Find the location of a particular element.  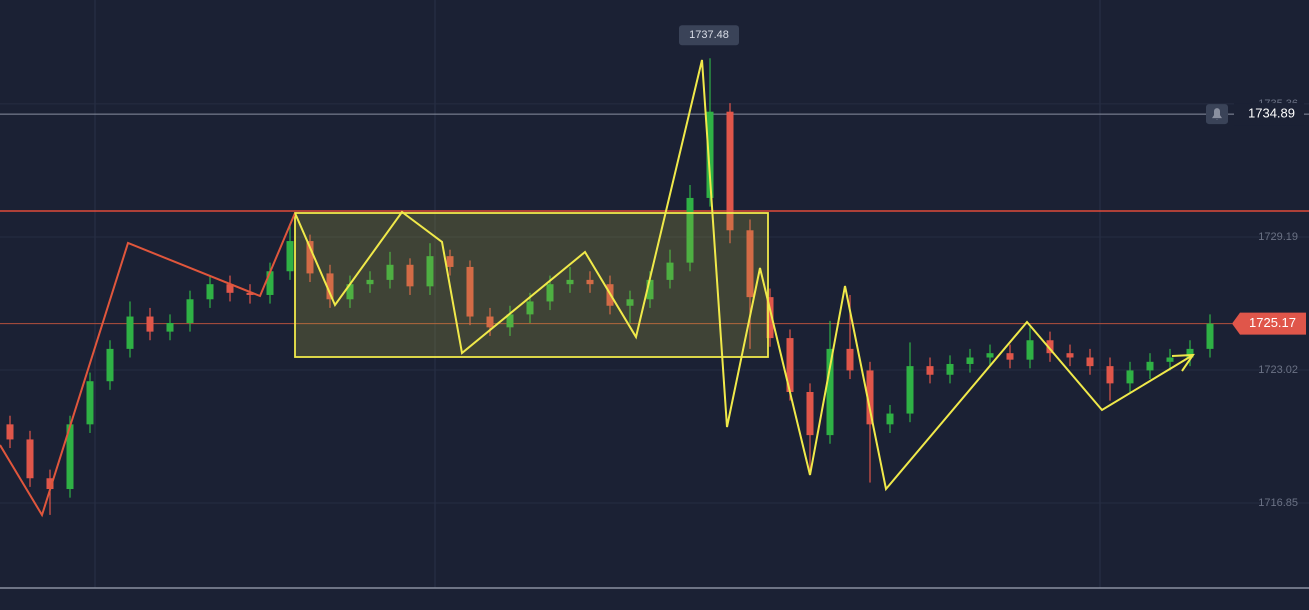

arrow-head is located at coordinates (1183, 362).